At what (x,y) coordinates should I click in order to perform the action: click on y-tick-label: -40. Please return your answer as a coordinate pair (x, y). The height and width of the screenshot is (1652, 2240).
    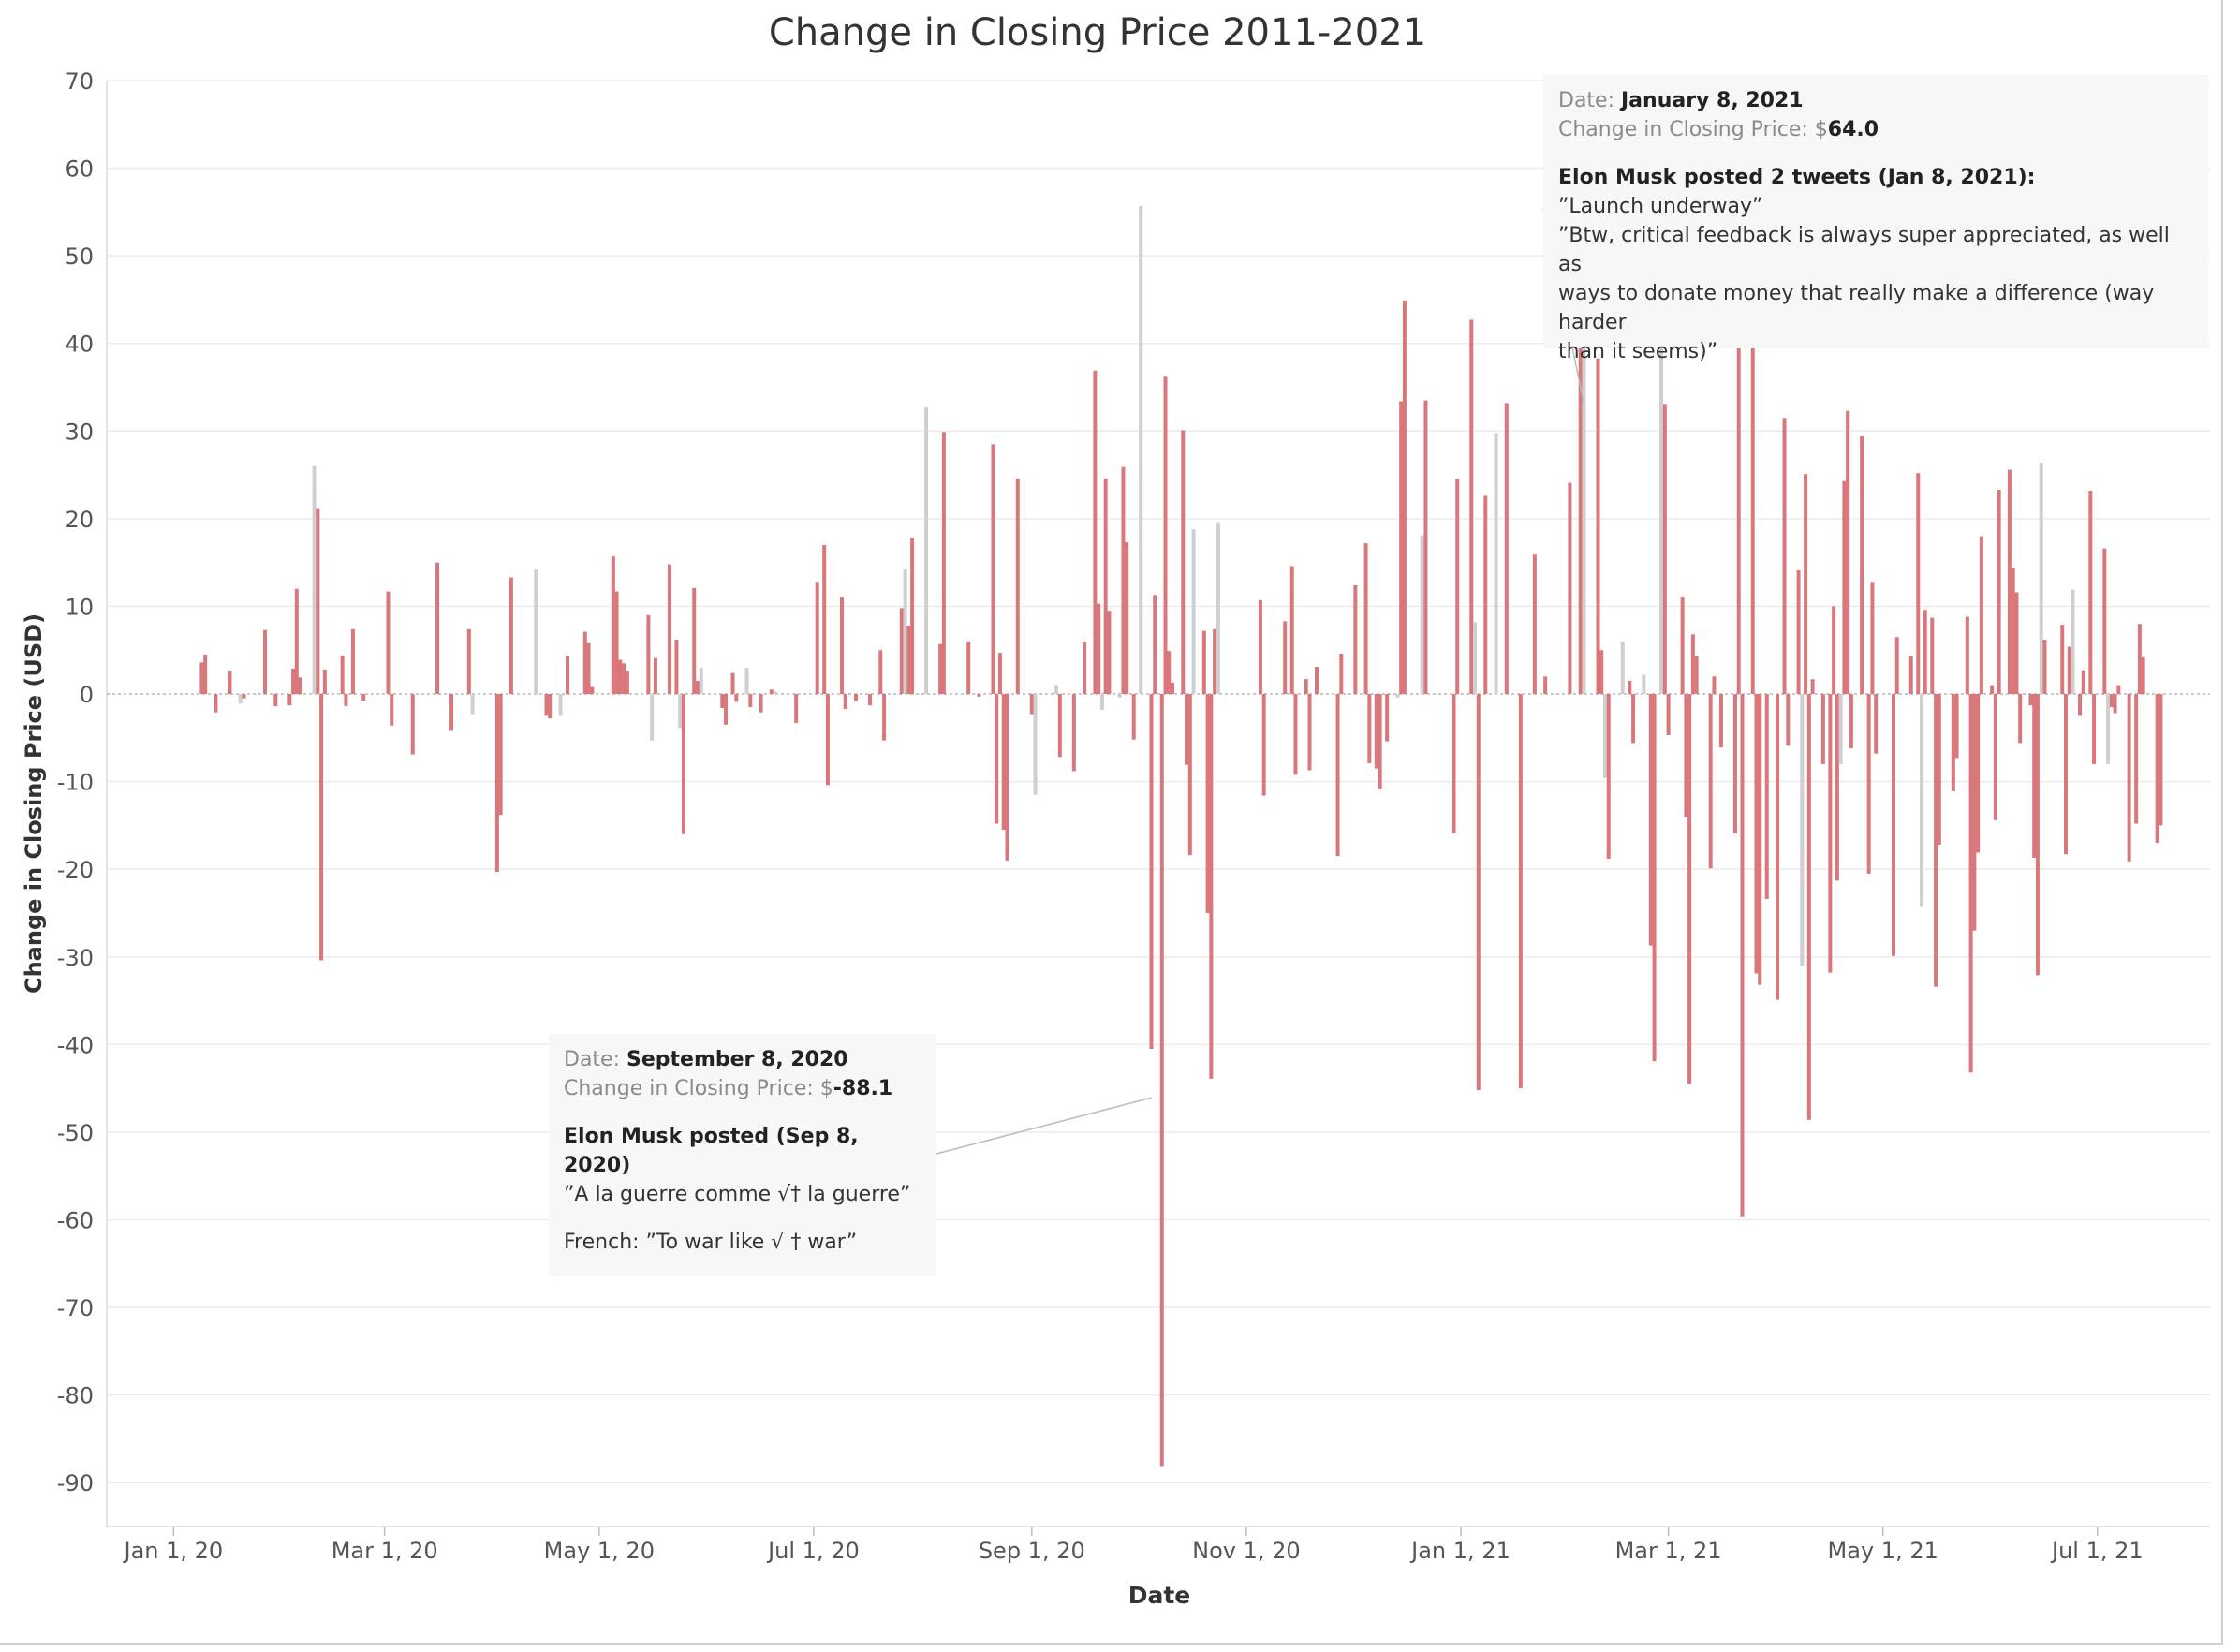
    Looking at the image, I should click on (75, 1045).